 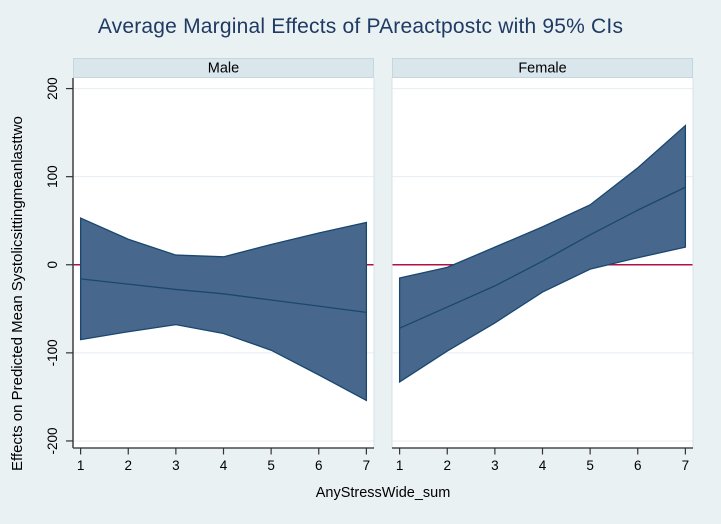 What do you see at coordinates (542, 257) in the screenshot?
I see `effect-line-female` at bounding box center [542, 257].